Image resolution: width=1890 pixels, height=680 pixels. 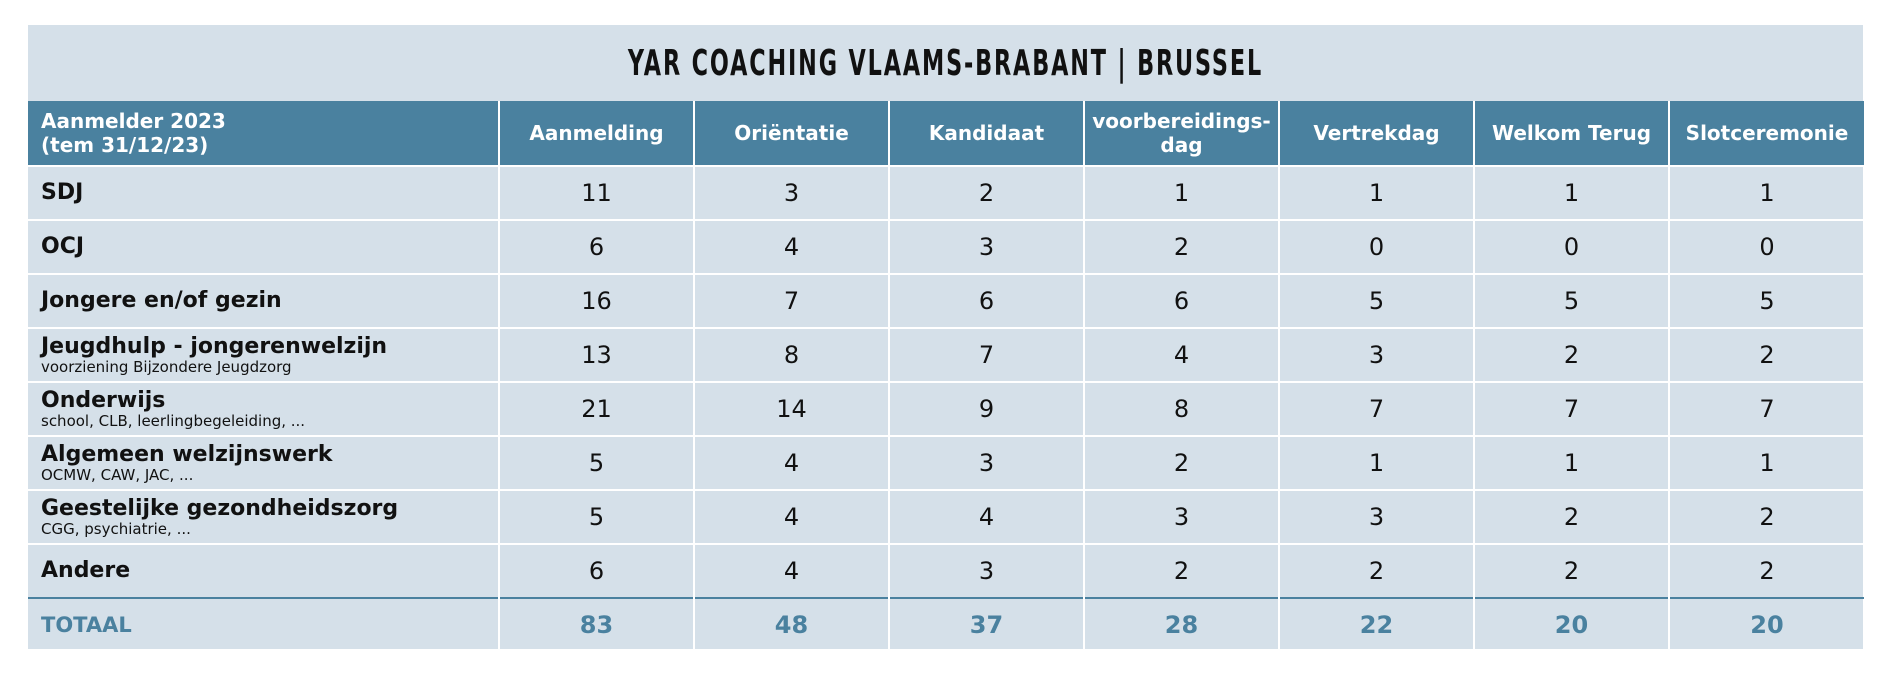 I want to click on header-cell: Vertrekdag, so click(x=1376, y=133).